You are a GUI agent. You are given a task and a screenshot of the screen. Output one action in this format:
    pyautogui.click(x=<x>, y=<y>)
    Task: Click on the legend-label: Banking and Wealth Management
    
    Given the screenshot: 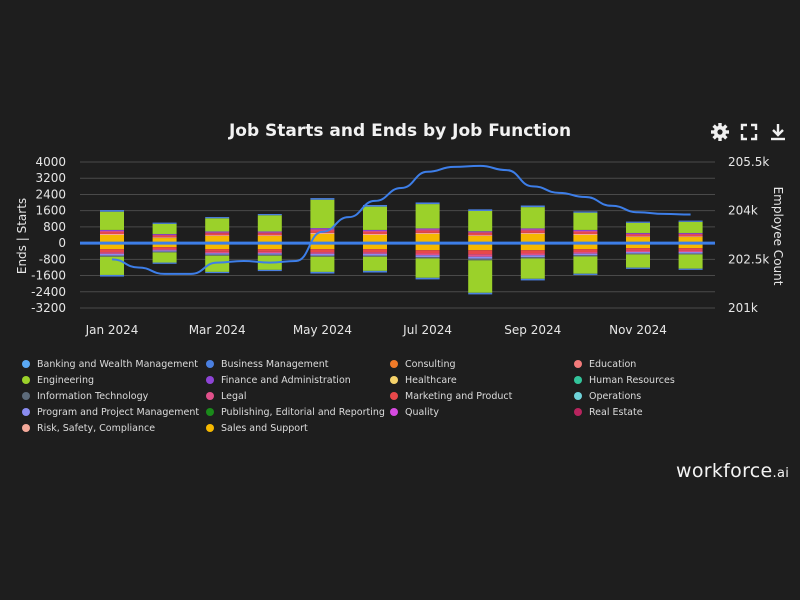 What is the action you would take?
    pyautogui.click(x=117, y=364)
    